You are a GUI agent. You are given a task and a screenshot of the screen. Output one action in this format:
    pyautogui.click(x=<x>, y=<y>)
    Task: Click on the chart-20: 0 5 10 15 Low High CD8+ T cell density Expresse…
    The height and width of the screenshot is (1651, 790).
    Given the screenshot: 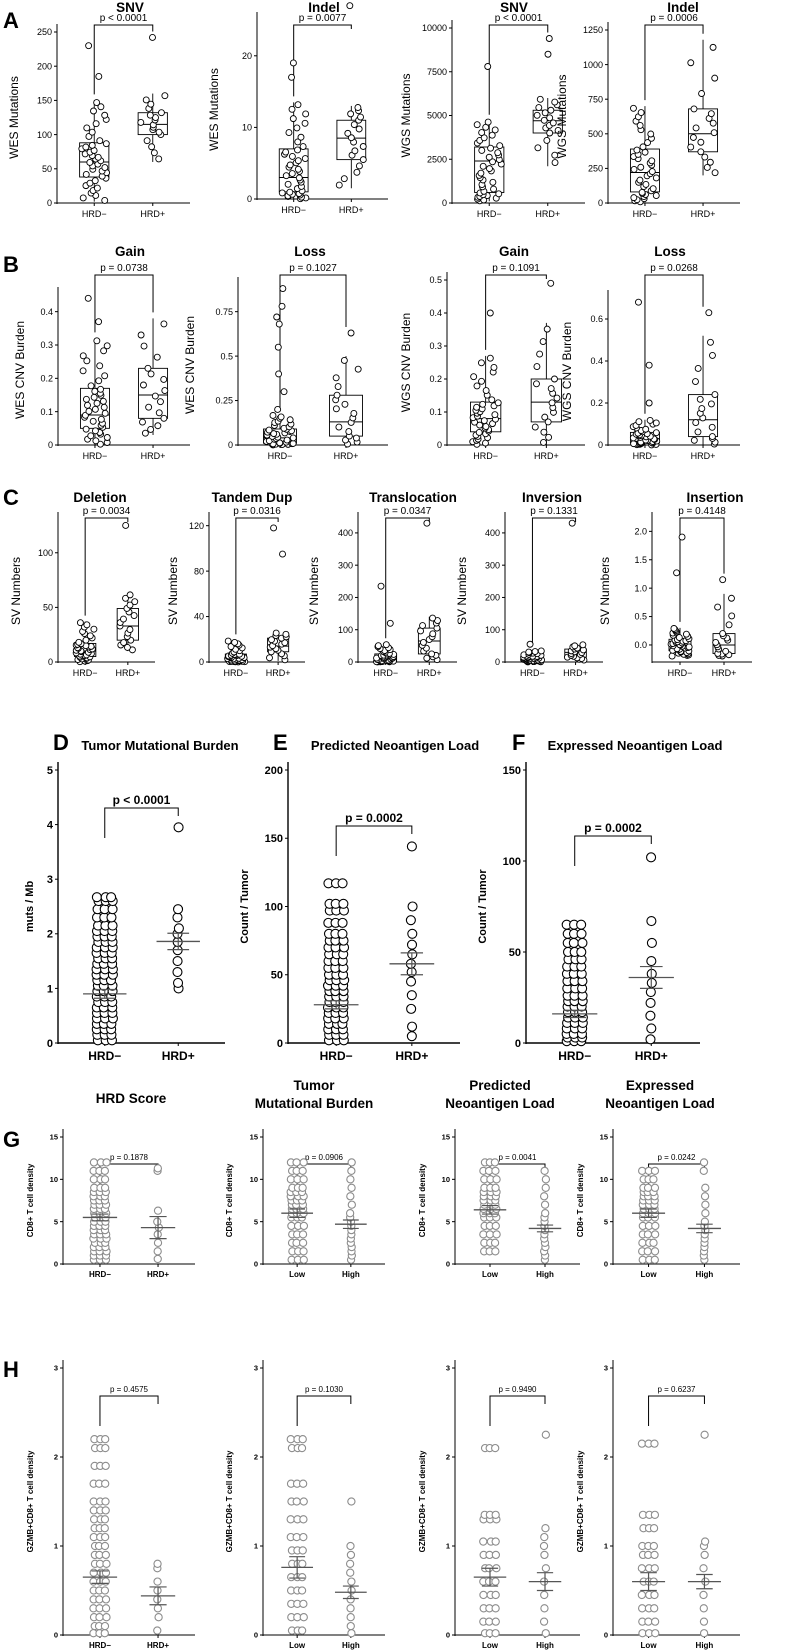 What is the action you would take?
    pyautogui.click(x=658, y=1178)
    